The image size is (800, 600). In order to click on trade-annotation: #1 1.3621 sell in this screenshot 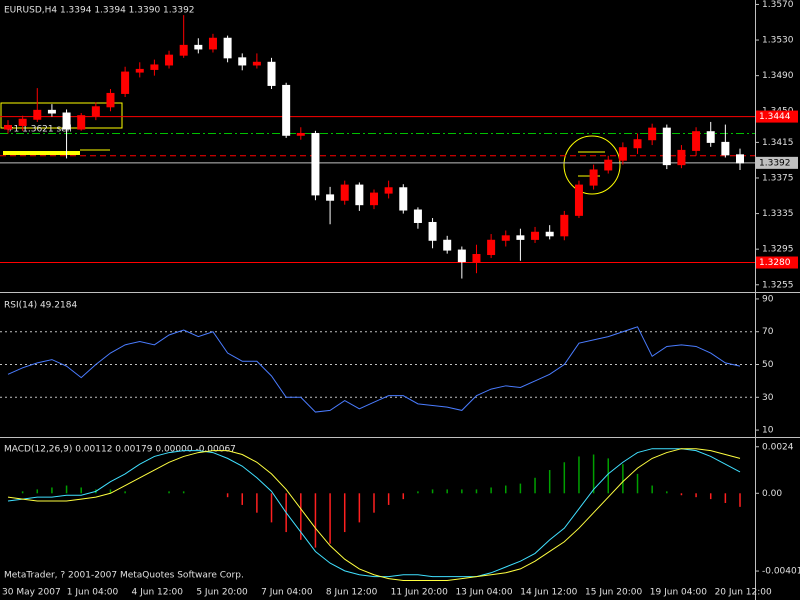, I will do `click(39, 130)`.